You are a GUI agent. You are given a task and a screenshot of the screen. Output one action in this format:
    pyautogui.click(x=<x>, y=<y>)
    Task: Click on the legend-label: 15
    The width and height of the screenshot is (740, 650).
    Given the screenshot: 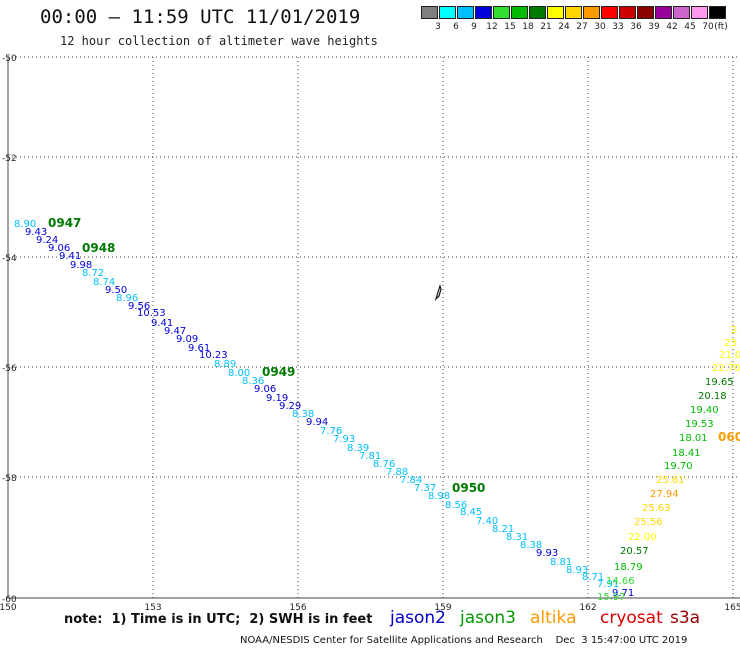 What is the action you would take?
    pyautogui.click(x=510, y=27)
    